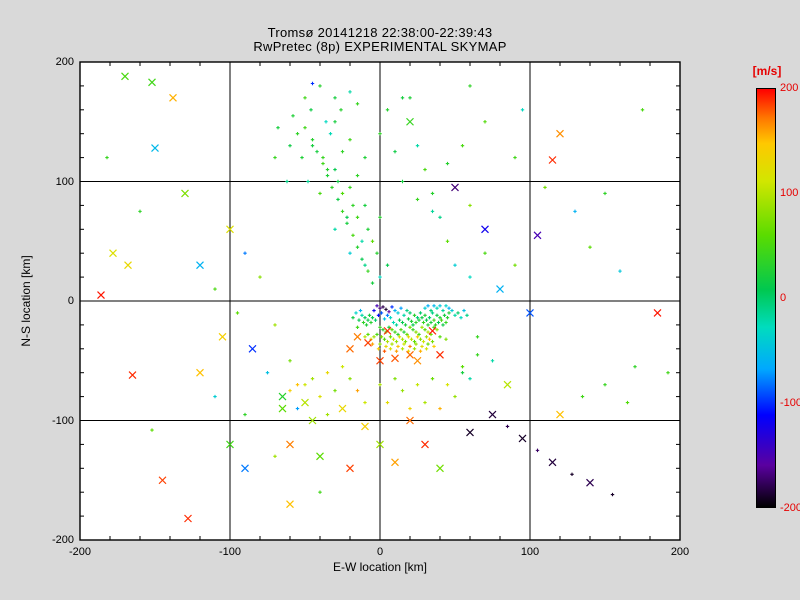 The image size is (800, 600). I want to click on x-tick-label: 100, so click(530, 552).